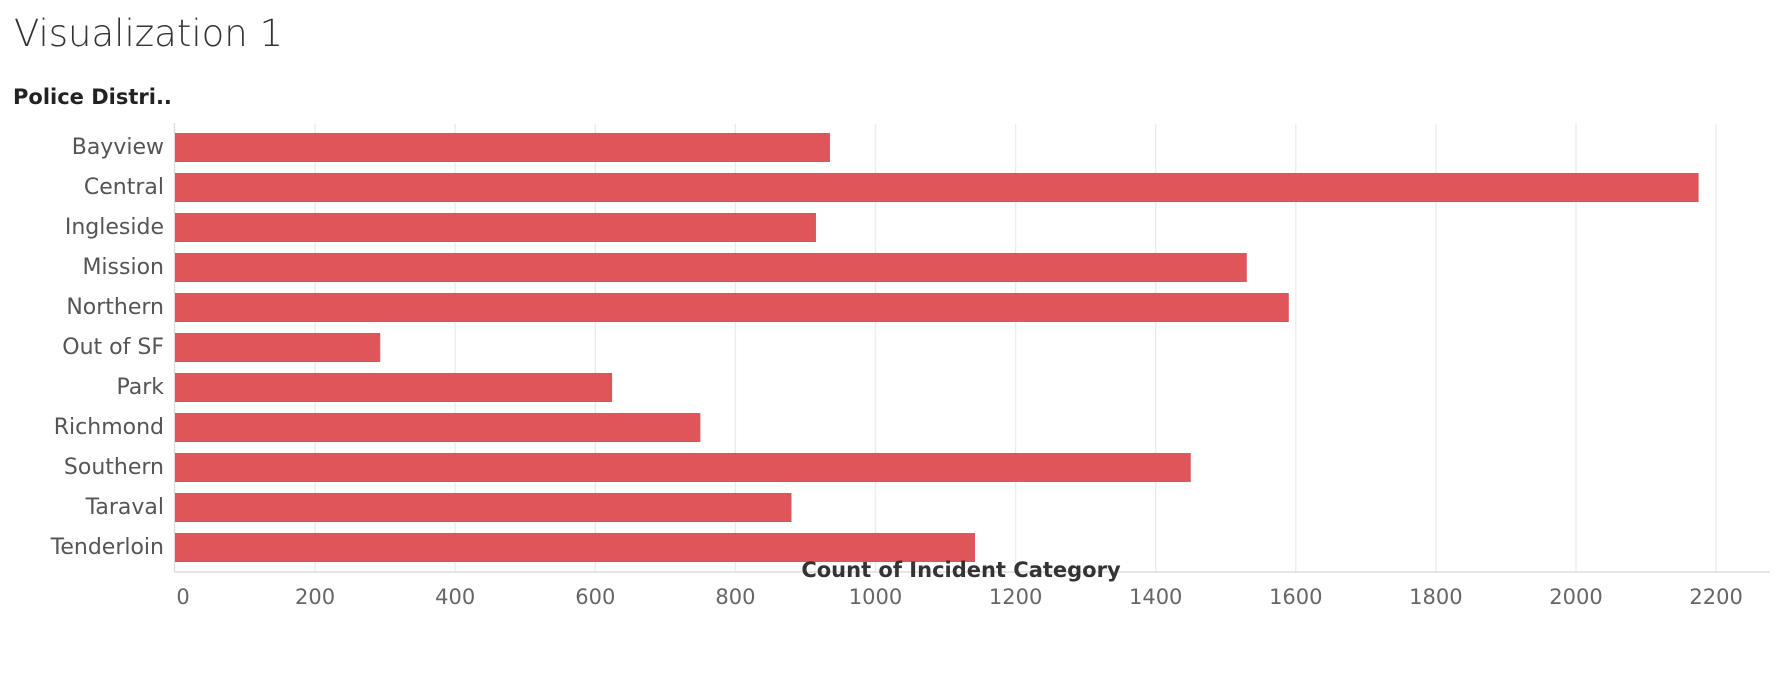  What do you see at coordinates (1295, 597) in the screenshot?
I see `x-tick-label: 1600` at bounding box center [1295, 597].